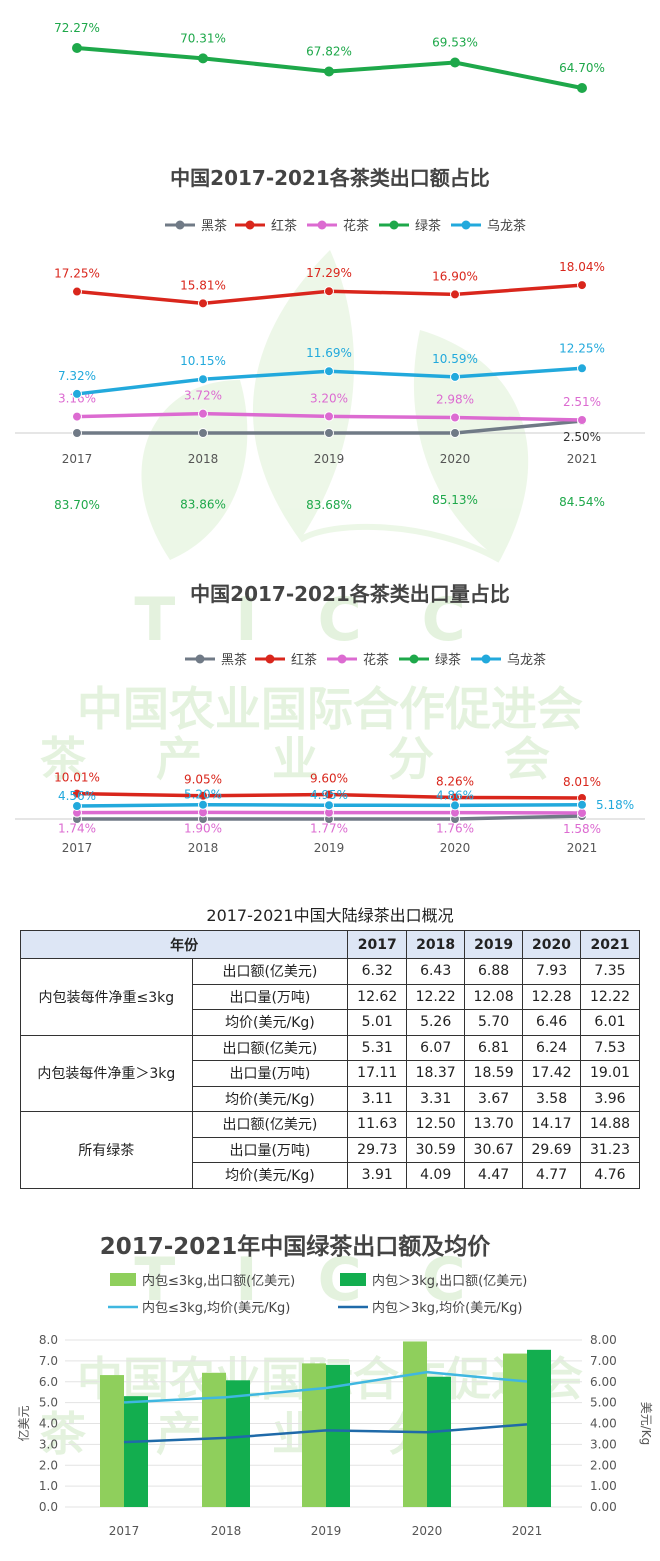  I want to click on watermark-latin: TICC, so click(329, 620).